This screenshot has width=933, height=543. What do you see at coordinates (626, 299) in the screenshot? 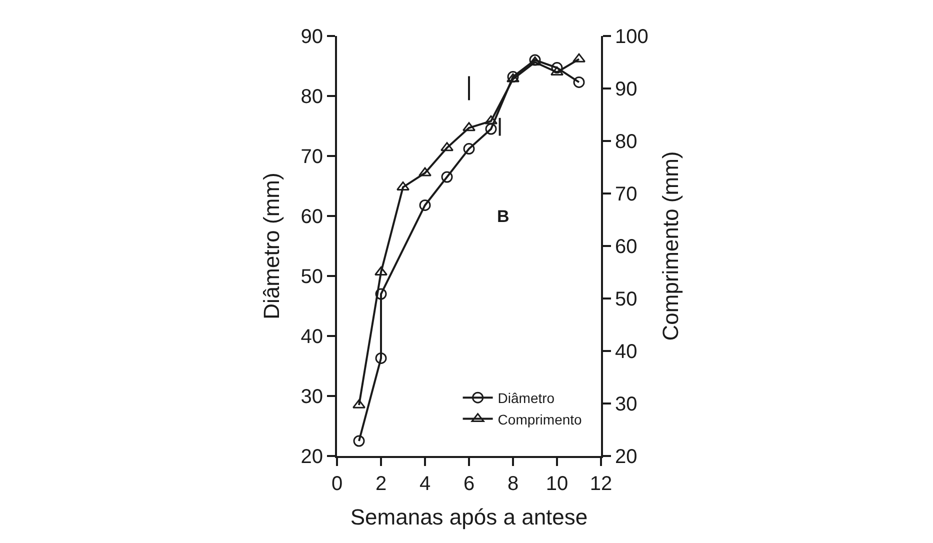
I see `y2-tick-label: 50` at bounding box center [626, 299].